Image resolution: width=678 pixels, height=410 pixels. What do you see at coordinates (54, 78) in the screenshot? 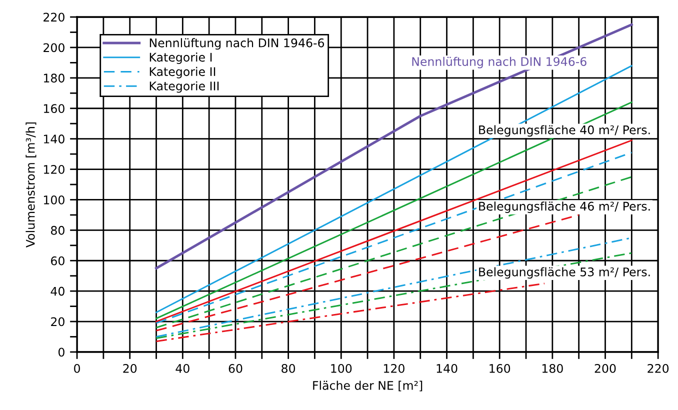
I see `y-tick-label: 180` at bounding box center [54, 78].